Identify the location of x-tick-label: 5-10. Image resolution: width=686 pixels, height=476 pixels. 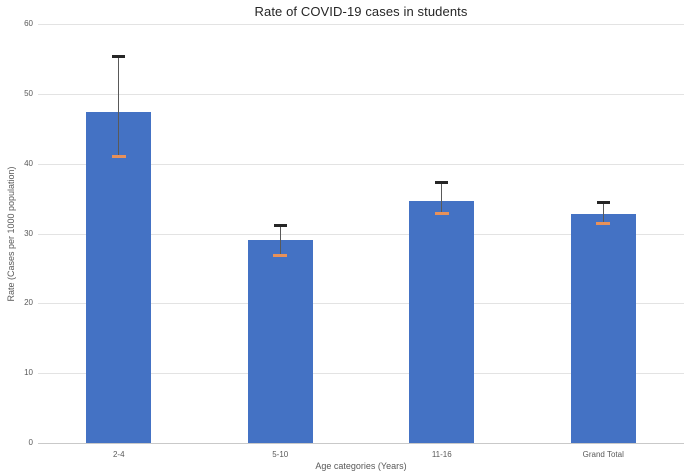
(280, 454).